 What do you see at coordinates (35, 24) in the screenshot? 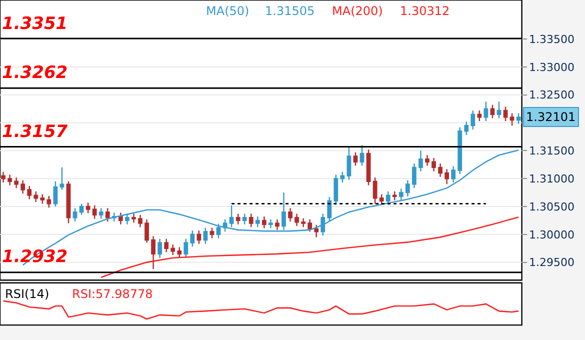
I see `ref-line-label: 1.3351` at bounding box center [35, 24].